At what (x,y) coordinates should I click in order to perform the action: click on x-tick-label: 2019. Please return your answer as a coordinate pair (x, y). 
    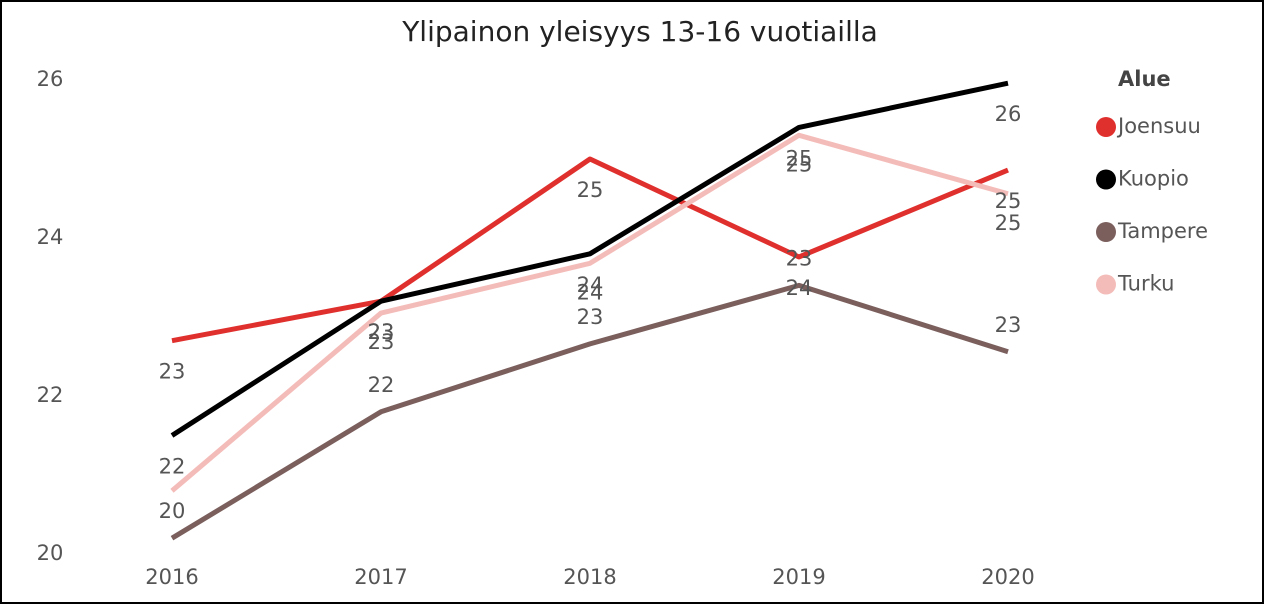
    Looking at the image, I should click on (798, 577).